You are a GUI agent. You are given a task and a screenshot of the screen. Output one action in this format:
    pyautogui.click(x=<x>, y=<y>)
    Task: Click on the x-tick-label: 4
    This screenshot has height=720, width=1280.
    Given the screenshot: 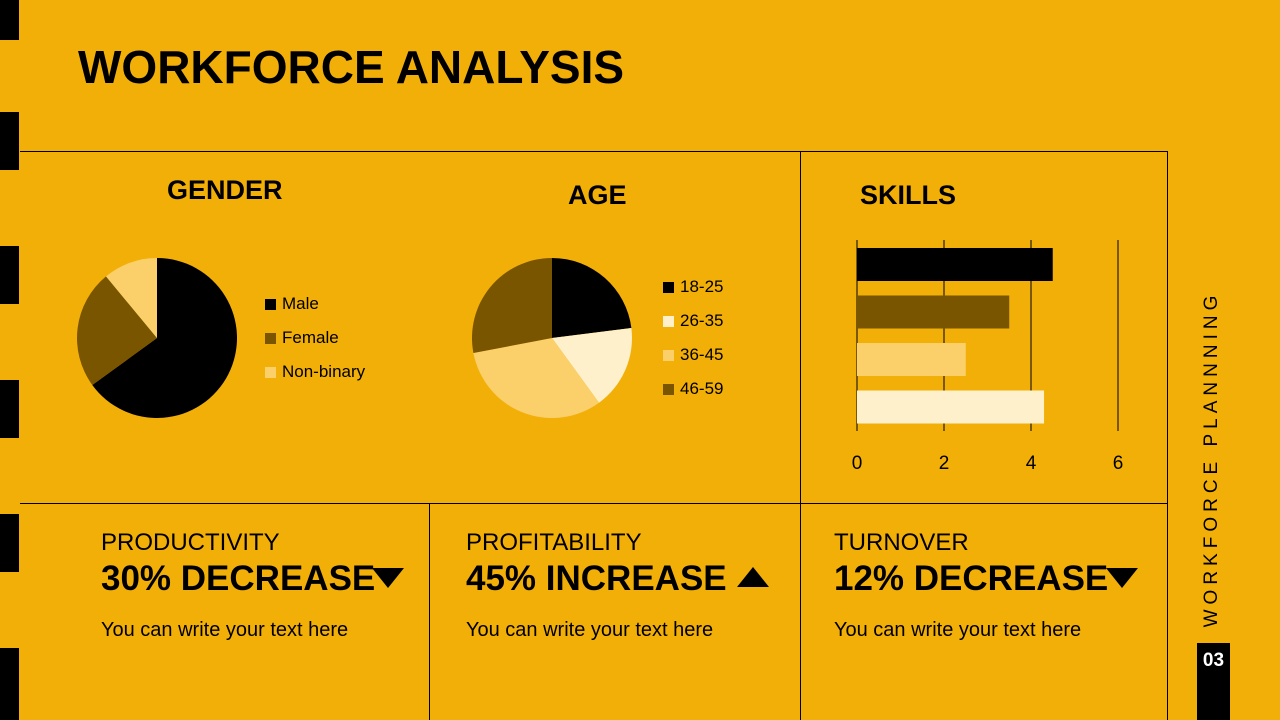 What is the action you would take?
    pyautogui.click(x=1031, y=463)
    